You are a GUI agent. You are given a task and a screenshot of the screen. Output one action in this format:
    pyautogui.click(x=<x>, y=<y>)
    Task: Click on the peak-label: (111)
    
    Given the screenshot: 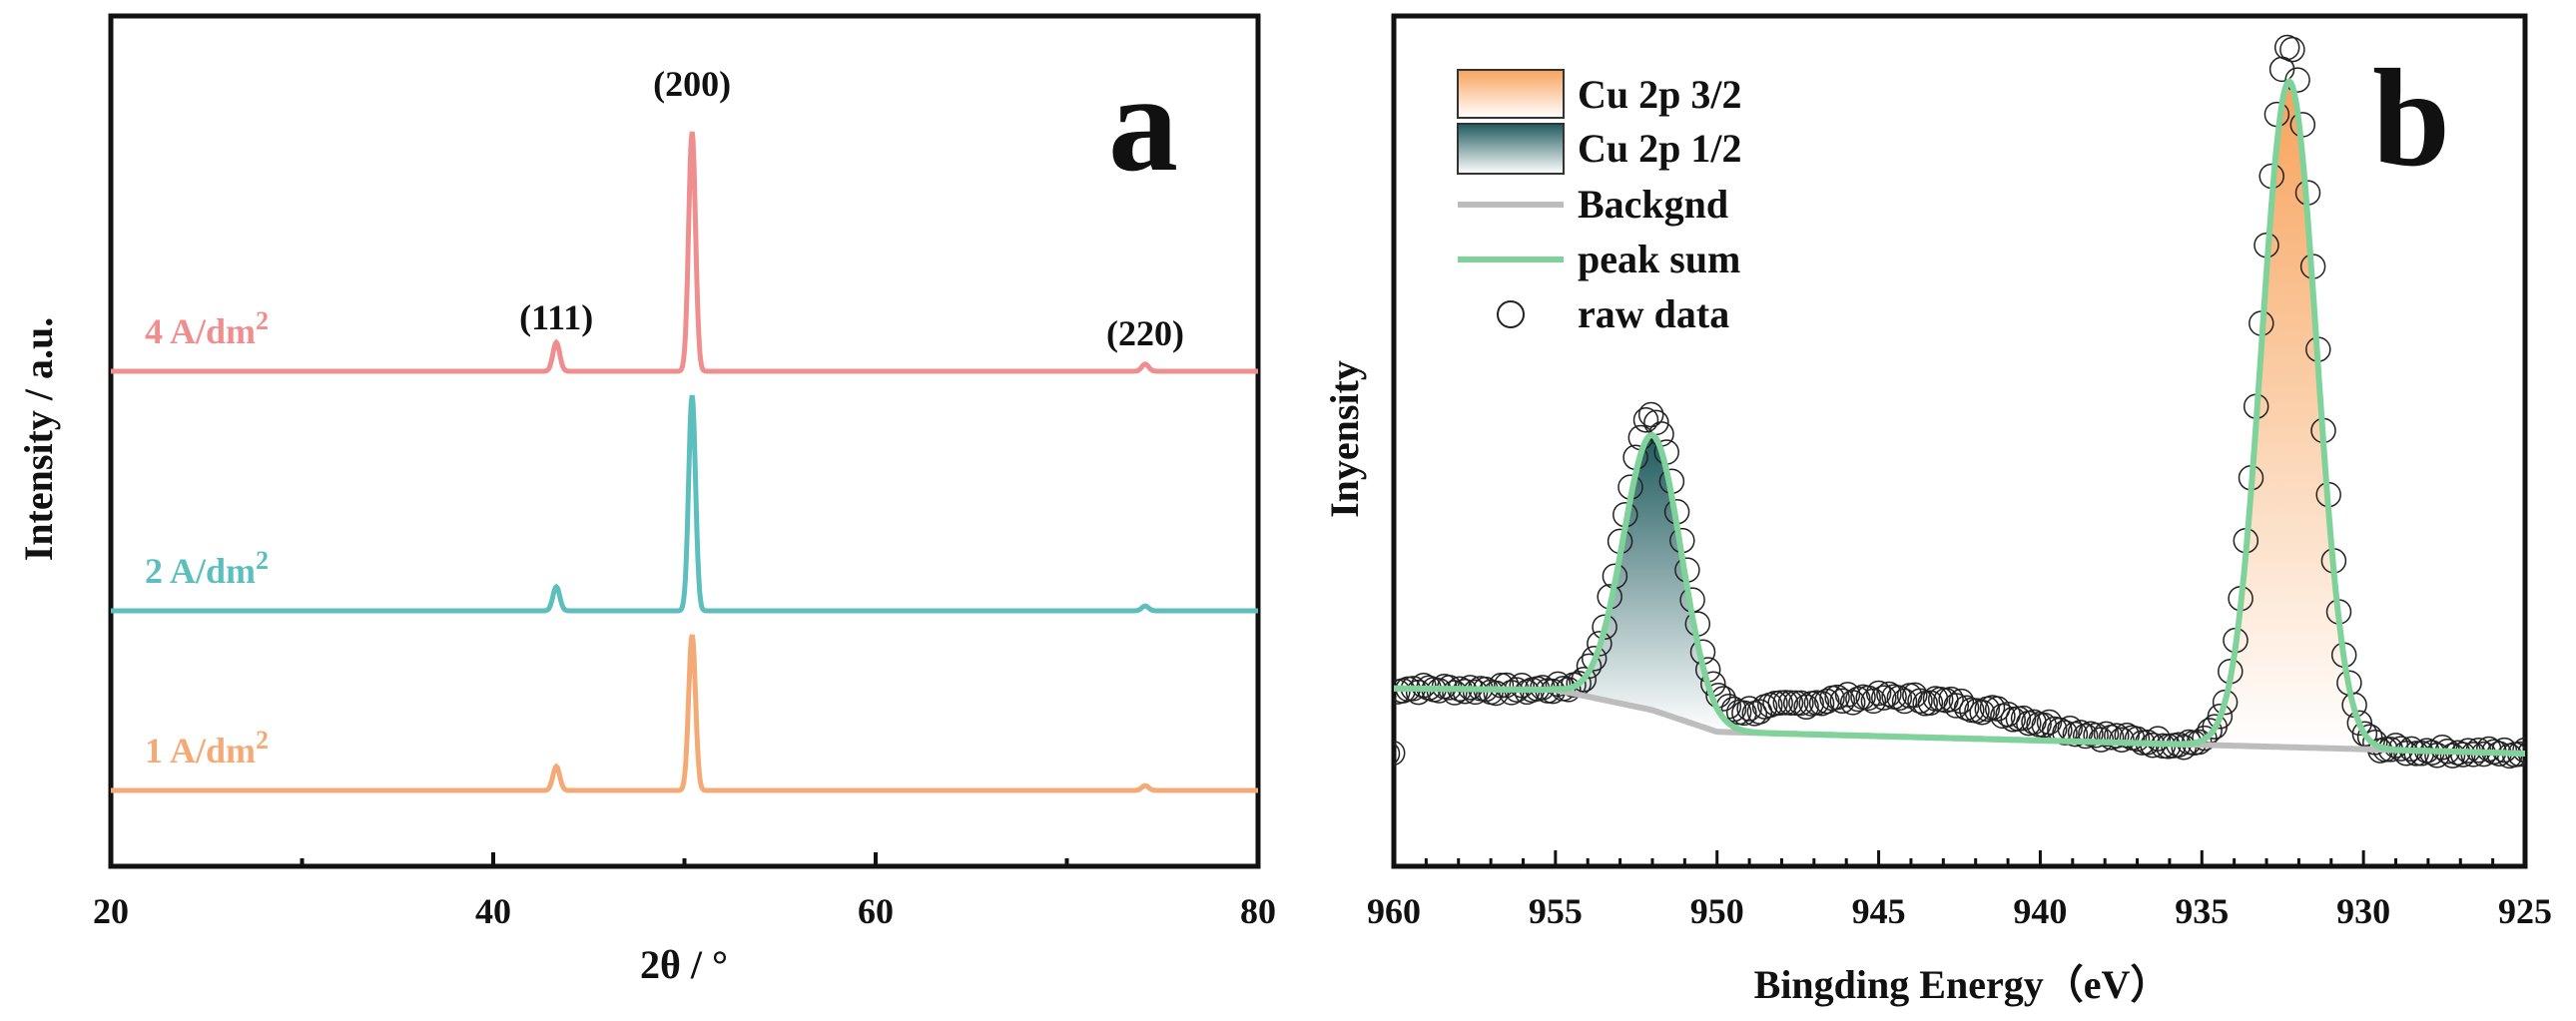 What is the action you would take?
    pyautogui.click(x=556, y=317)
    